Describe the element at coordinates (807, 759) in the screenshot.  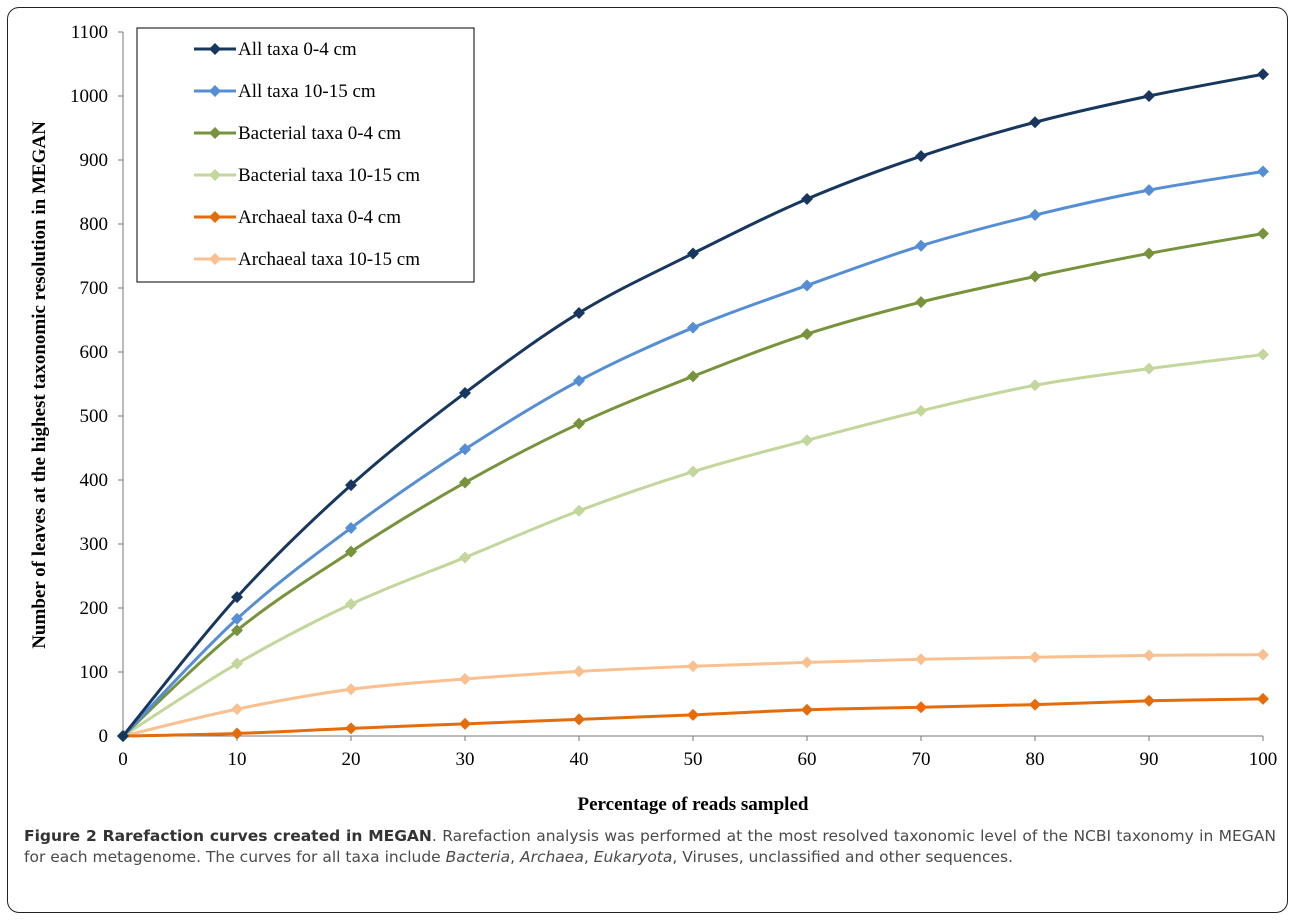
I see `x-tick-label: 60` at that location.